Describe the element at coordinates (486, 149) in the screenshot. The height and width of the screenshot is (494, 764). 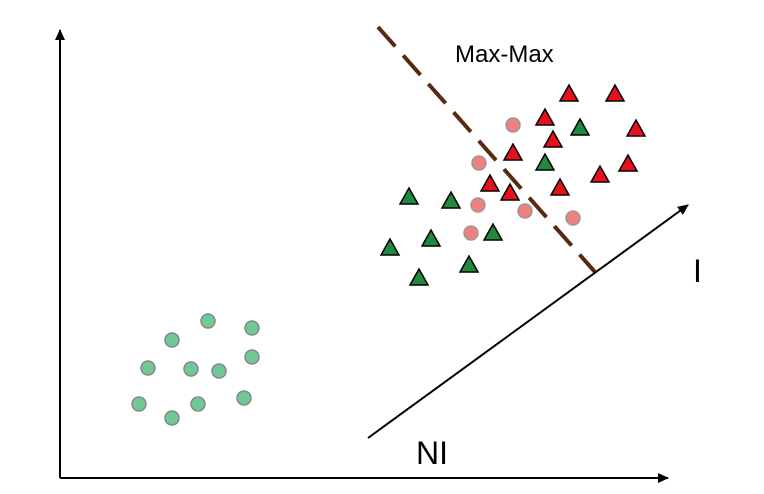
I see `decision-boundary` at that location.